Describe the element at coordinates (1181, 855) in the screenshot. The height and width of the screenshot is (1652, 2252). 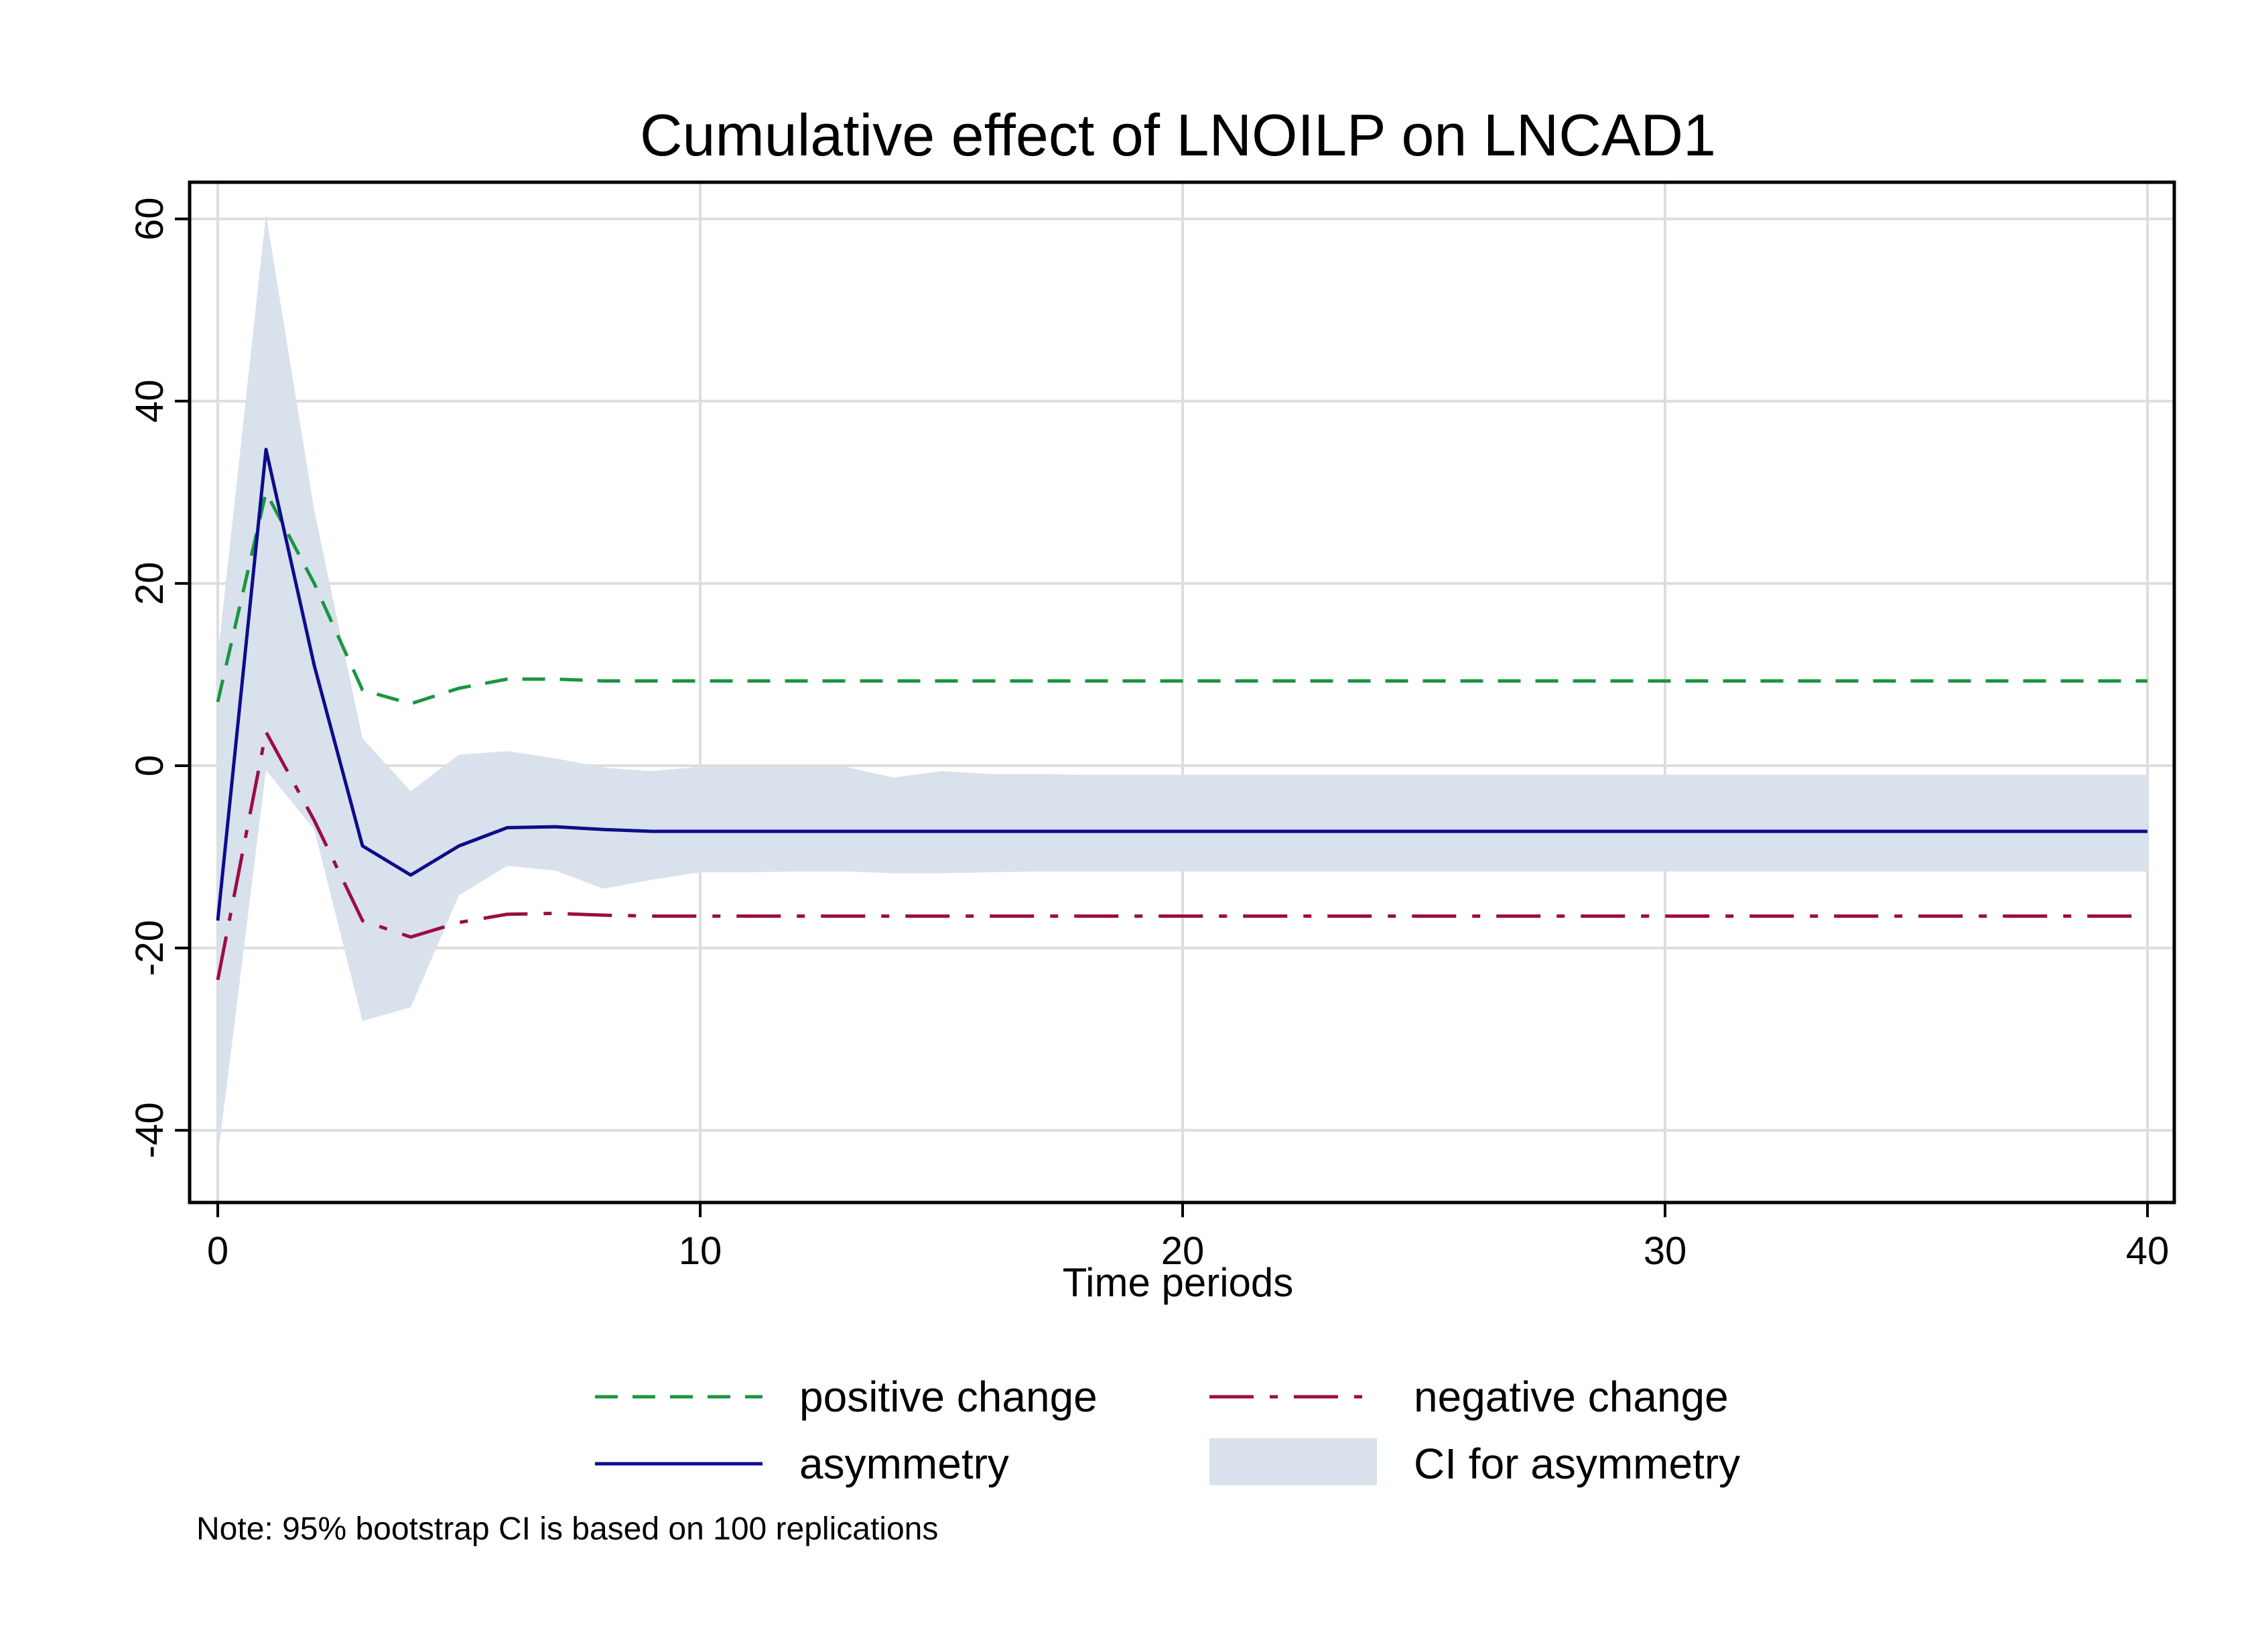
I see `negative-change-line` at that location.